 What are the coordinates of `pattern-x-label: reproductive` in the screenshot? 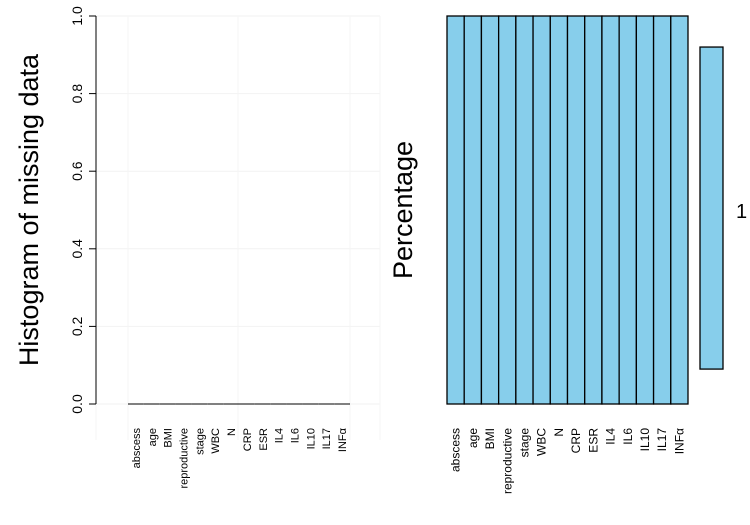 It's located at (507, 461).